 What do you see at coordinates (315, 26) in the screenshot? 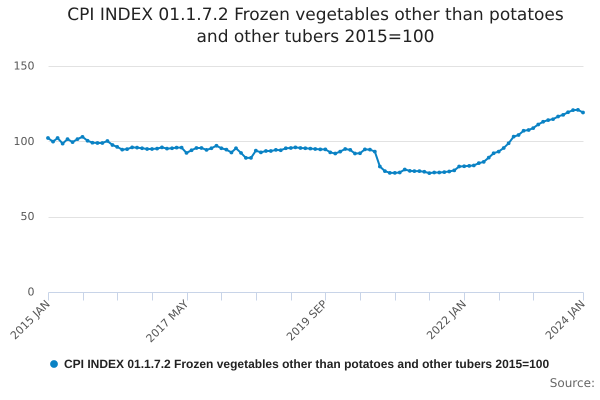
I see `chart-title: CPI INDEX 01.1.7.2 Frozen vegetables other than potatoes and other tubers 2015=100` at bounding box center [315, 26].